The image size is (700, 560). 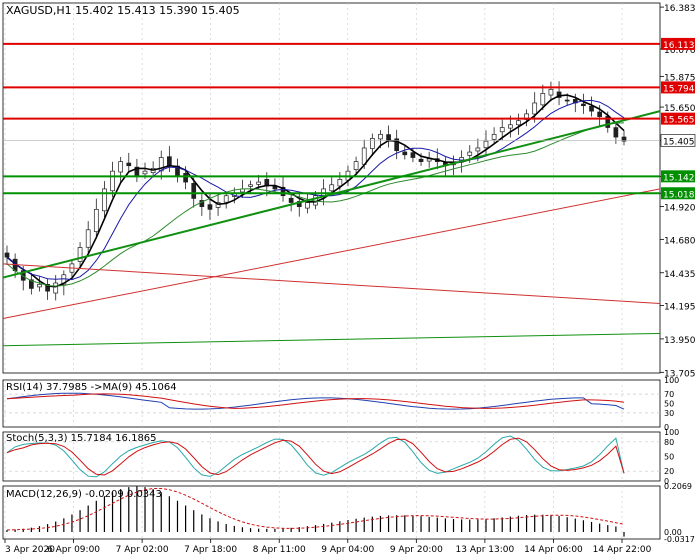 I want to click on x-tick-label: 9 Apr 20:00, so click(x=416, y=550).